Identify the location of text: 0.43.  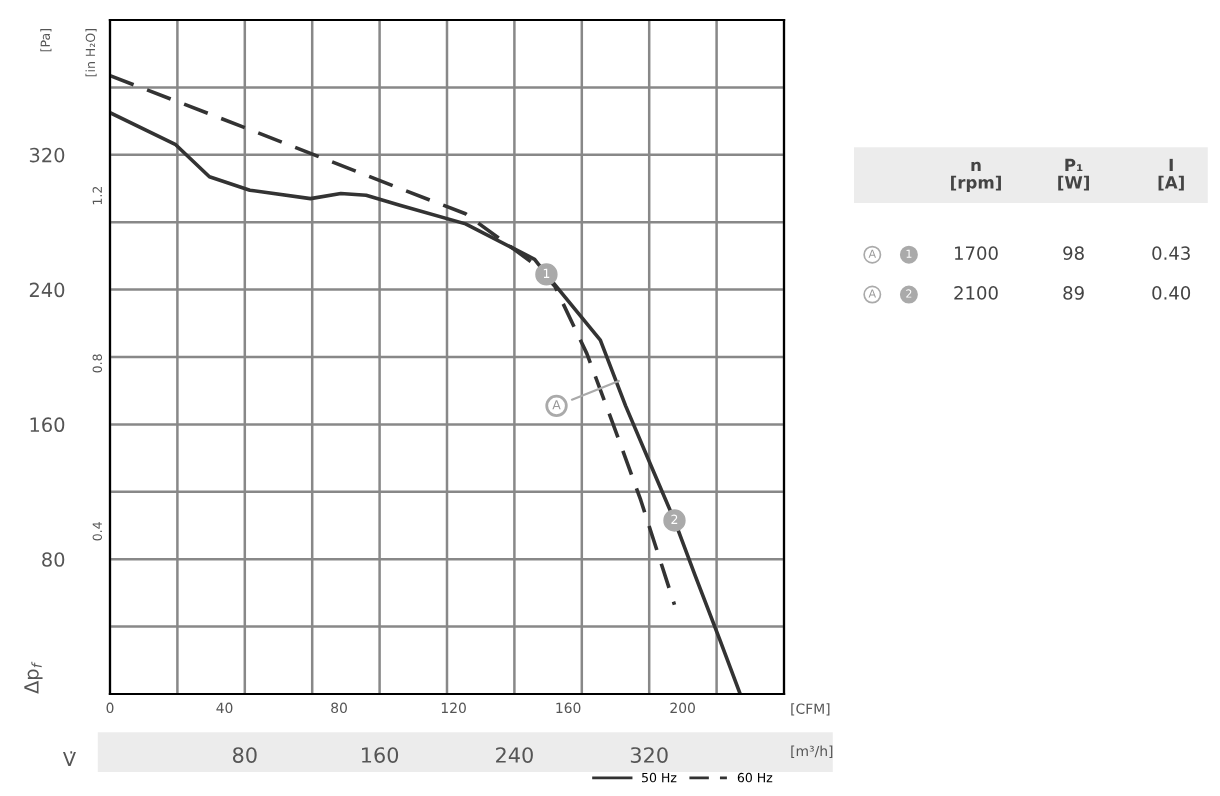
(1171, 253).